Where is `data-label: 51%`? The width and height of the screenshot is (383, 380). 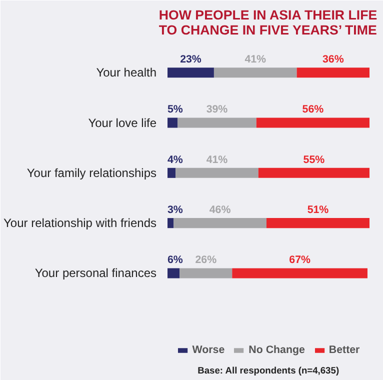 data-label: 51% is located at coordinates (318, 210).